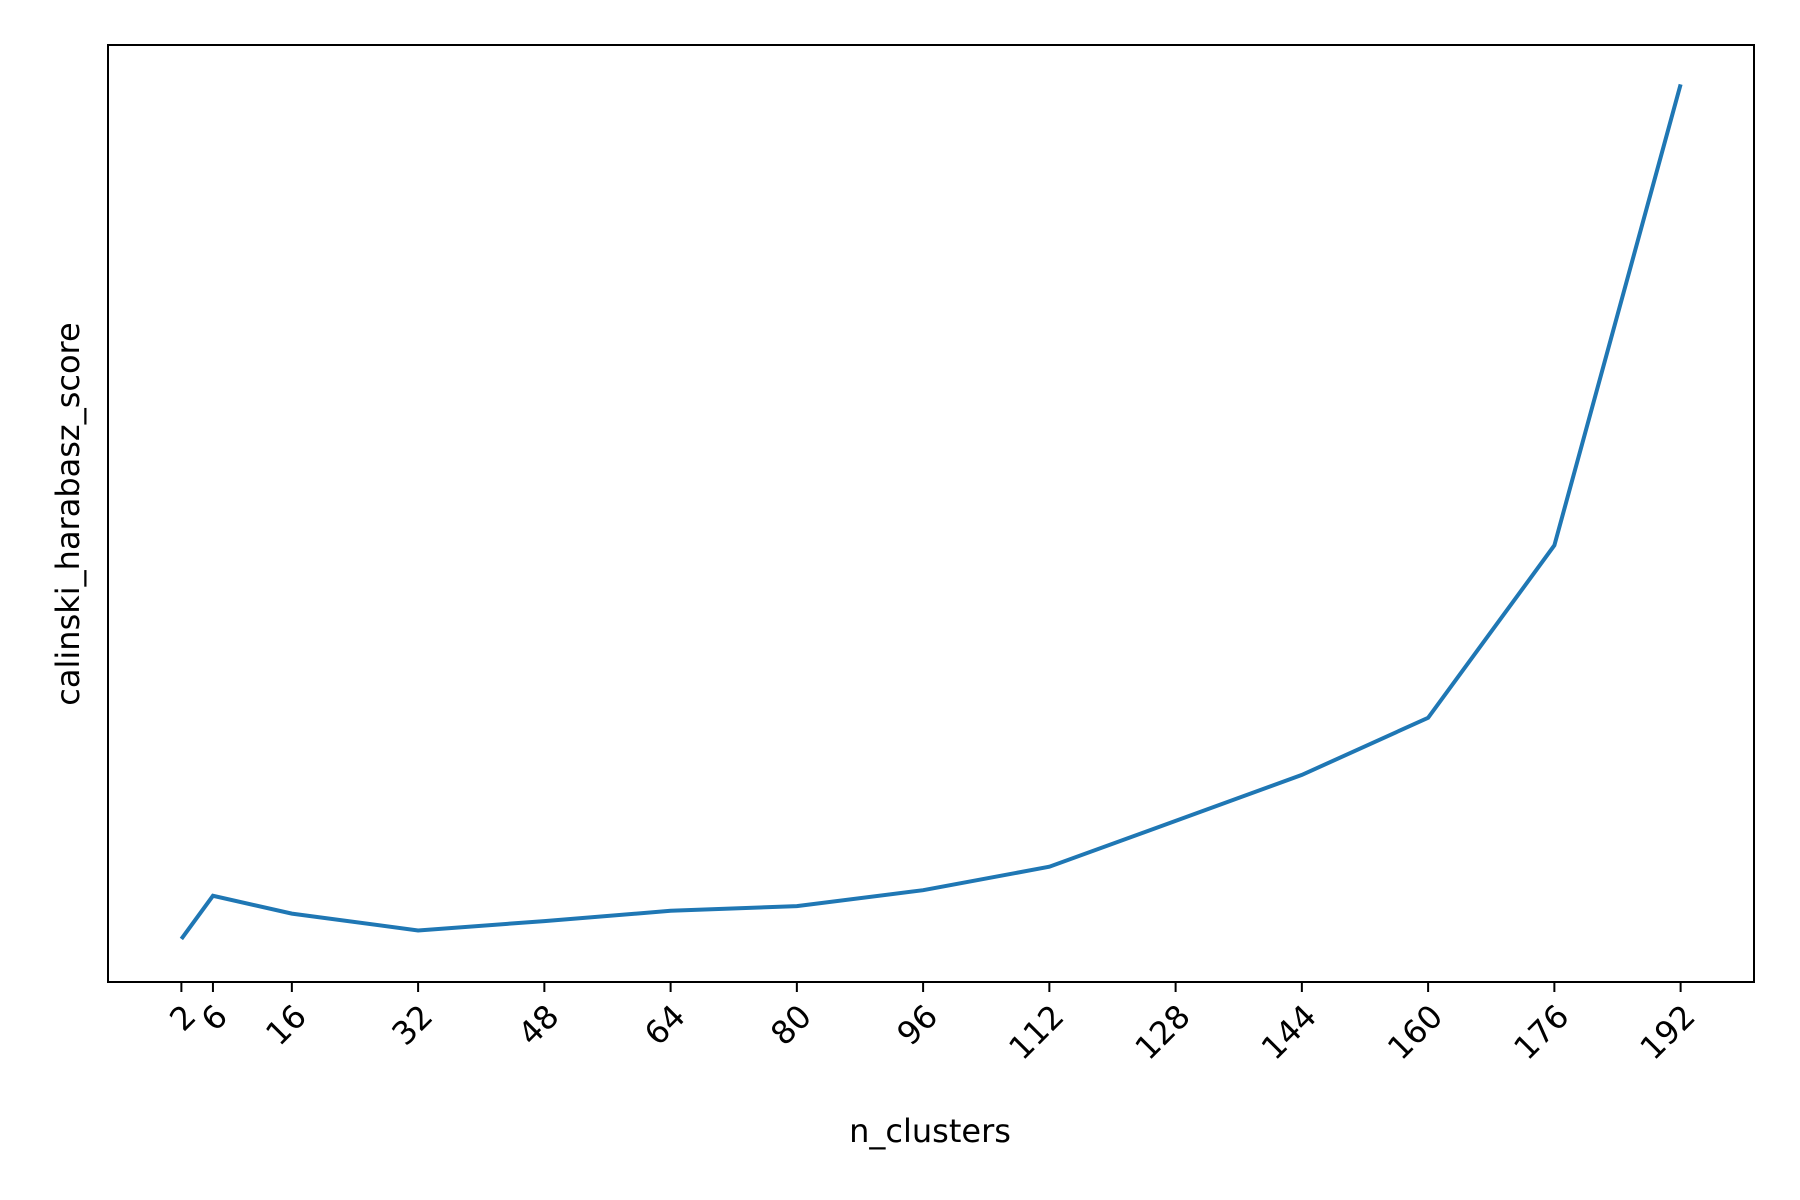  Describe the element at coordinates (1036, 1032) in the screenshot. I see `x-tick-label: 112` at that location.